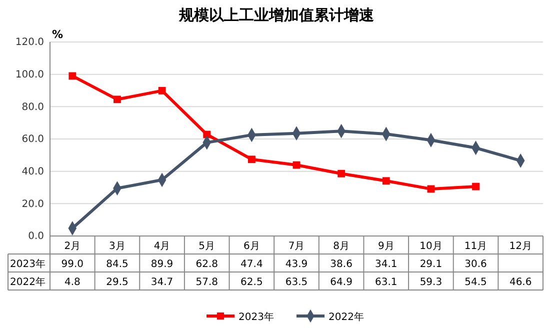 This screenshot has width=554, height=328. What do you see at coordinates (296, 282) in the screenshot?
I see `data-label: 63.5` at bounding box center [296, 282].